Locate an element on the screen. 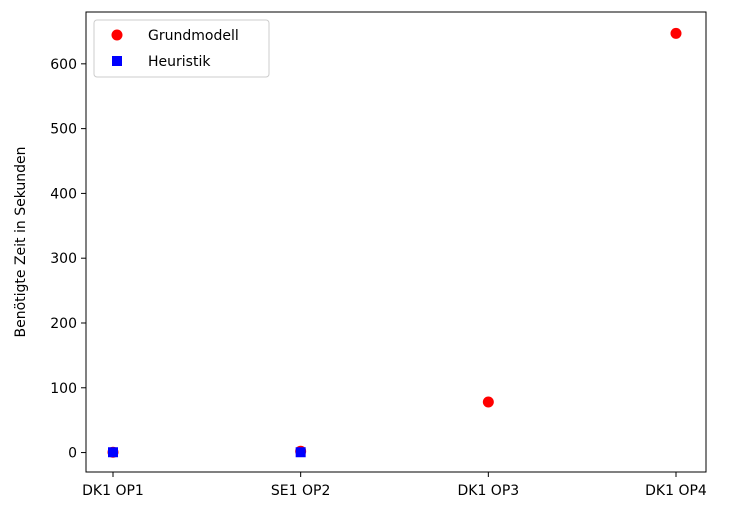 The height and width of the screenshot is (514, 753). legend: Grundmodell Heuristik is located at coordinates (181, 48).